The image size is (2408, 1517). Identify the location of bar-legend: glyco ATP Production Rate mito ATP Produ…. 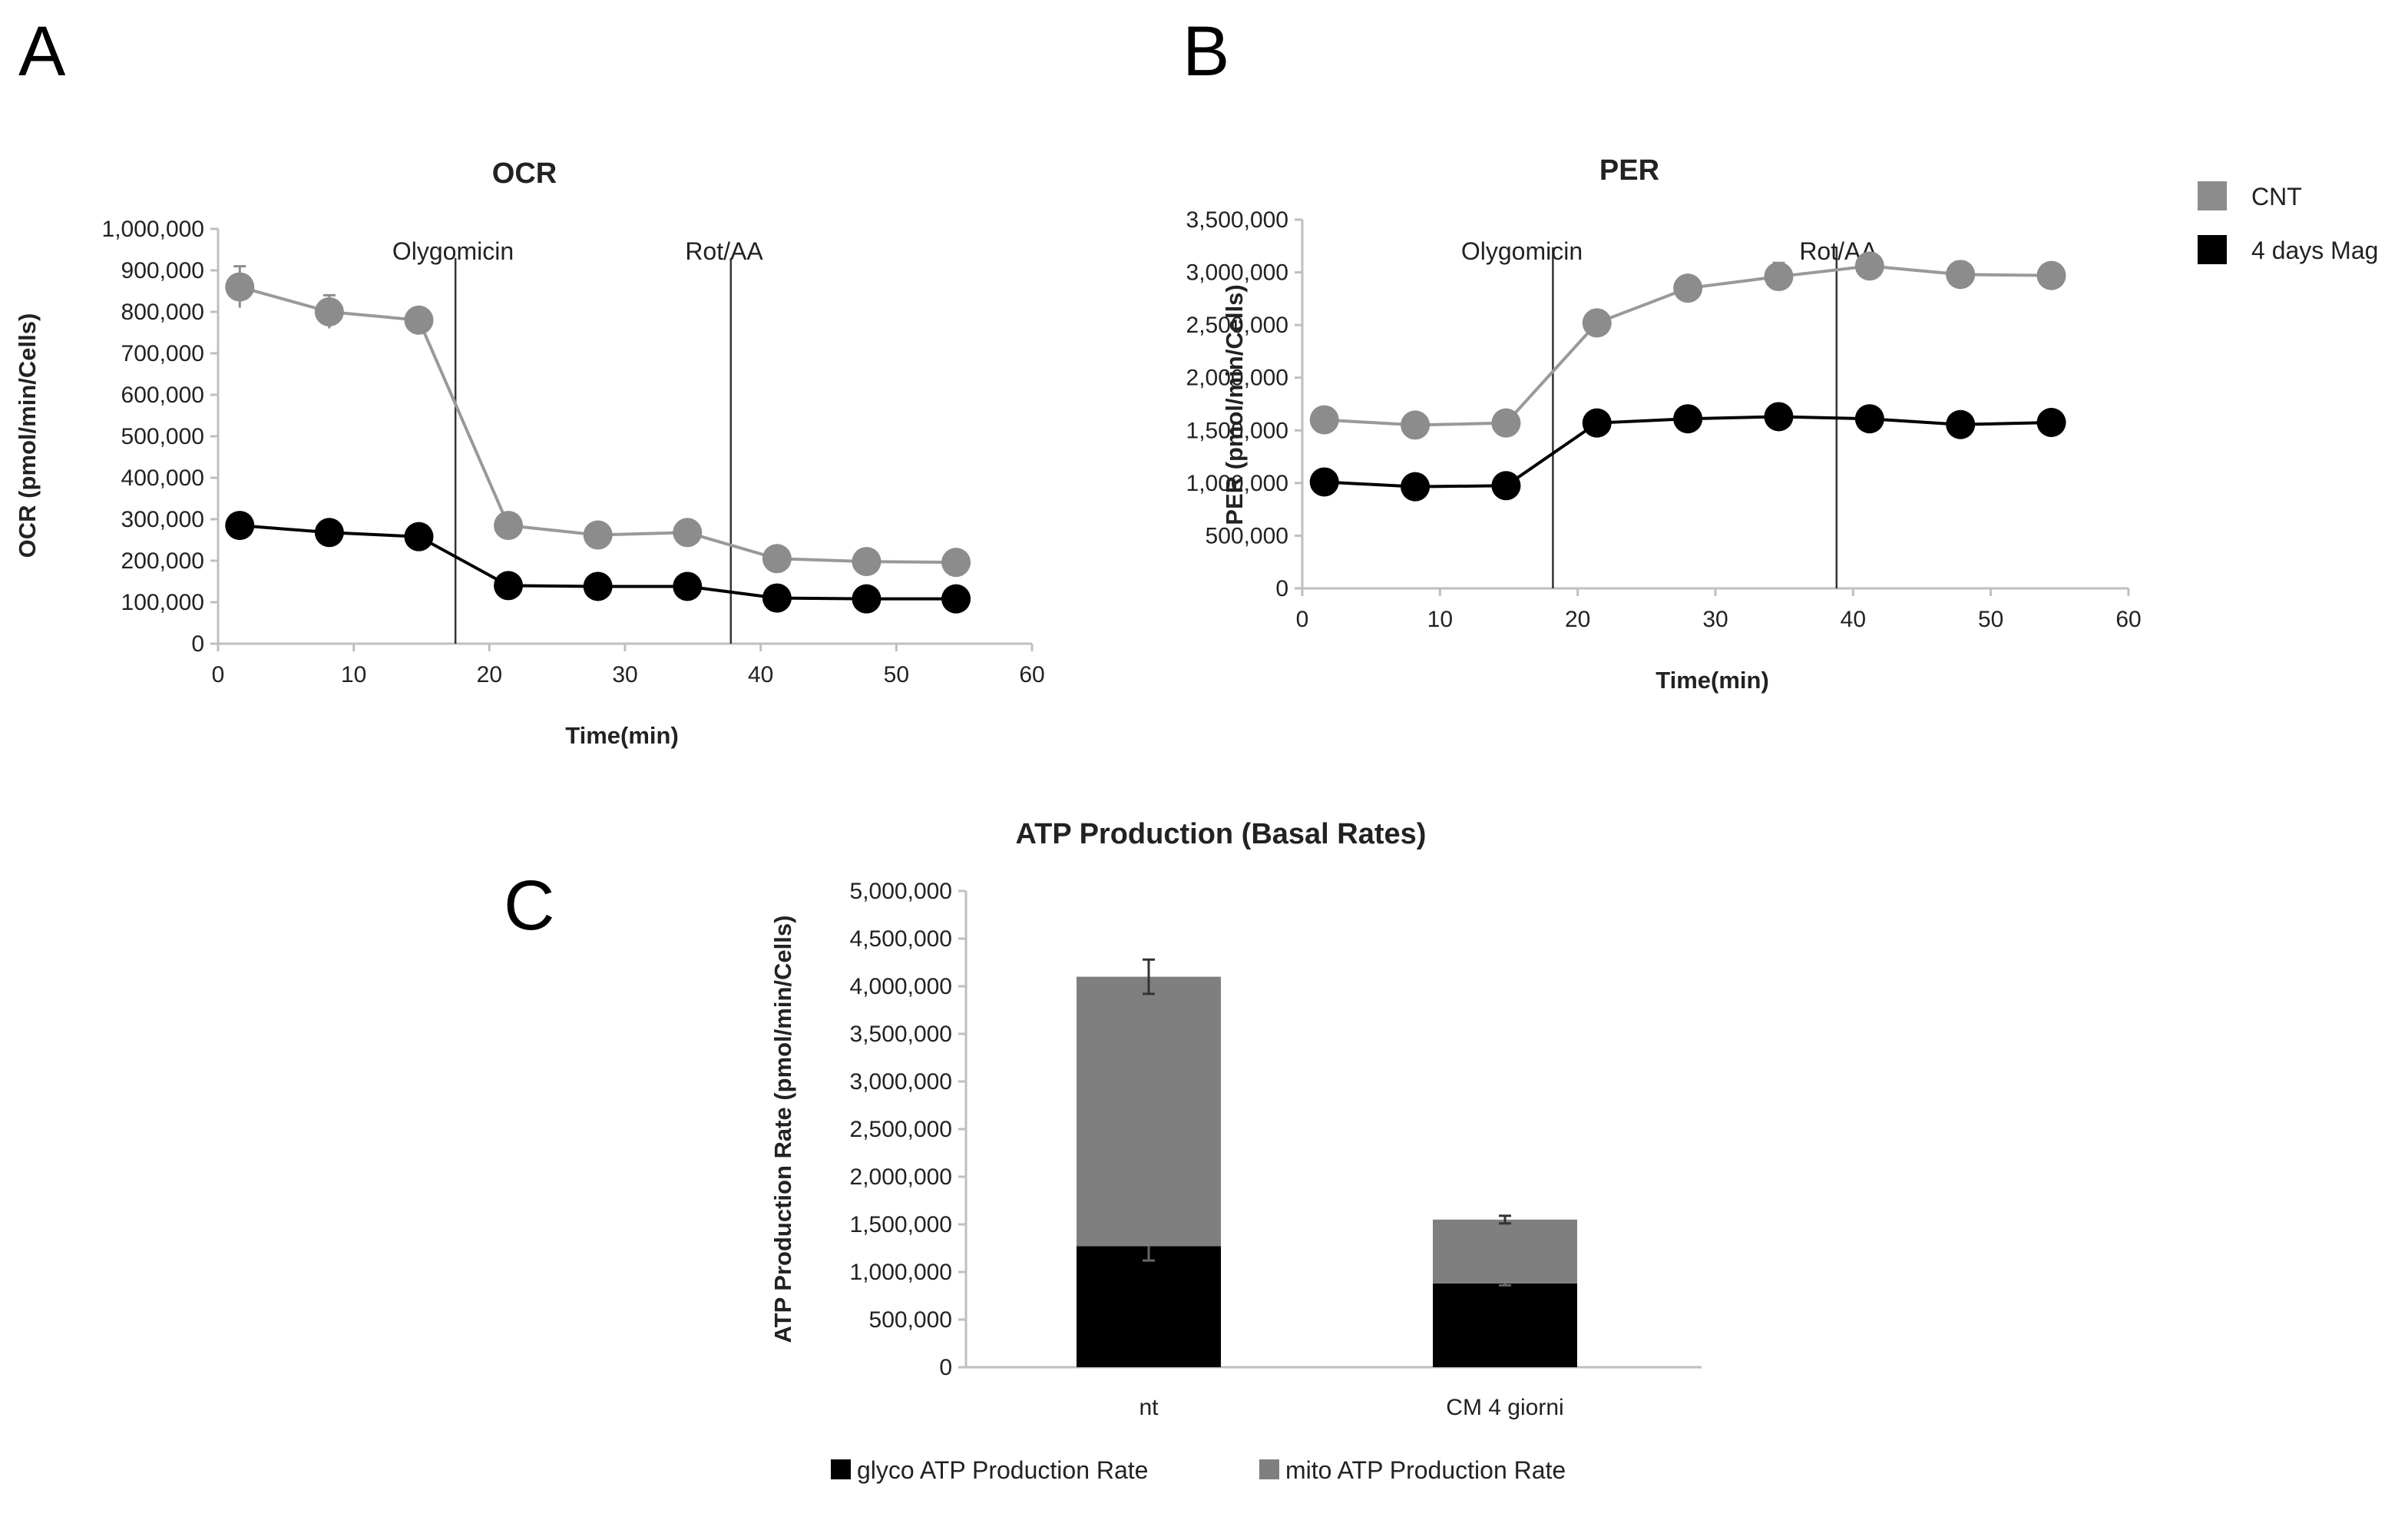
(1198, 1470).